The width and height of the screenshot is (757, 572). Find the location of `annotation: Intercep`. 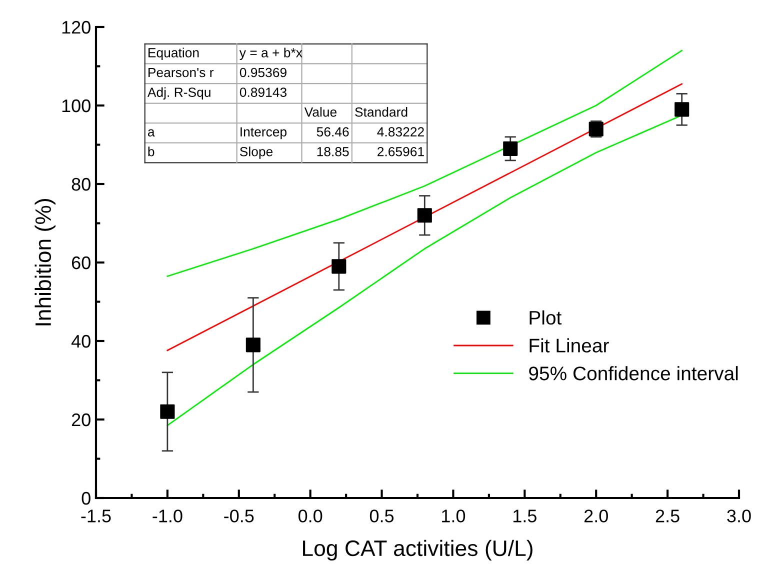

annotation: Intercep is located at coordinates (263, 133).